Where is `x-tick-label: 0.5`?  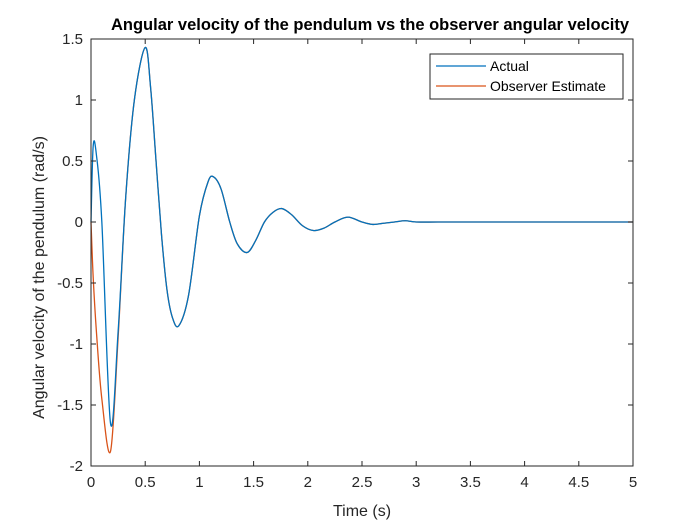 x-tick-label: 0.5 is located at coordinates (145, 482).